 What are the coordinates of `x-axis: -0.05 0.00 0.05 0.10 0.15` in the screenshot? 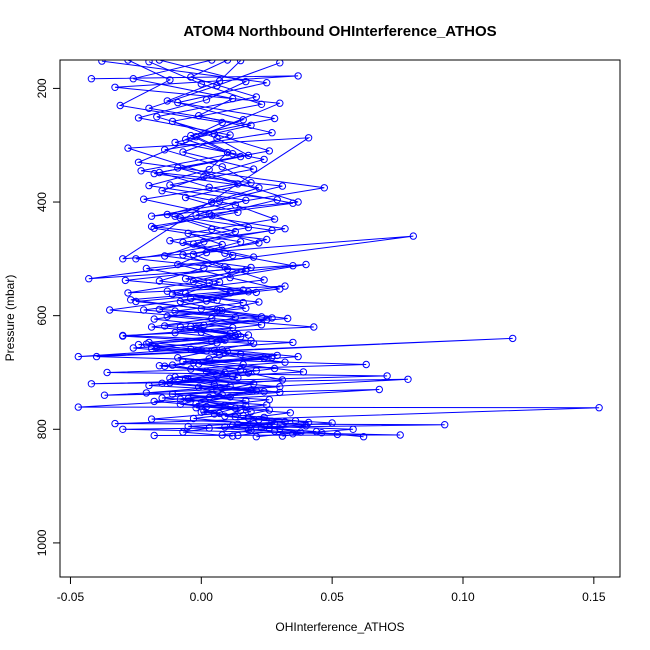 It's located at (331, 590).